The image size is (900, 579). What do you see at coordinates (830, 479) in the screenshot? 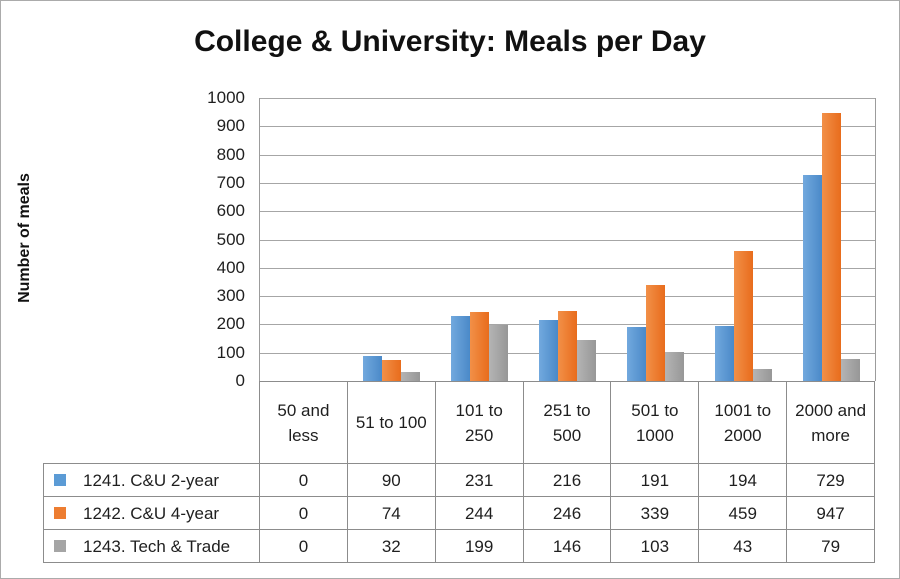
I see `value-cell: 729` at bounding box center [830, 479].